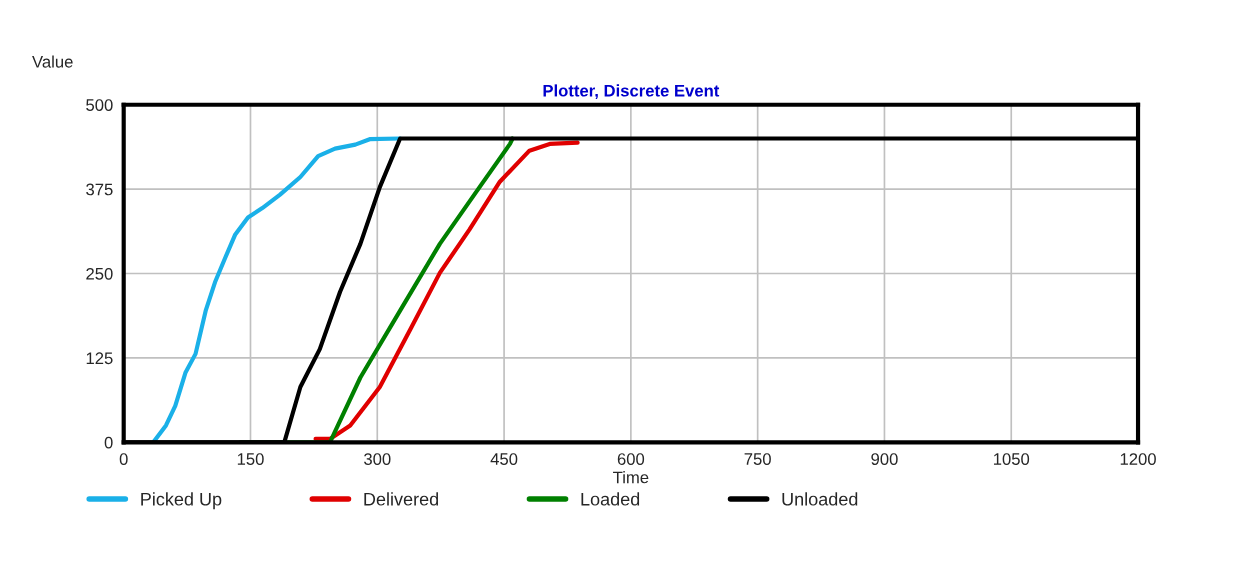 This screenshot has width=1237, height=582. I want to click on legend-label: Loaded, so click(610, 499).